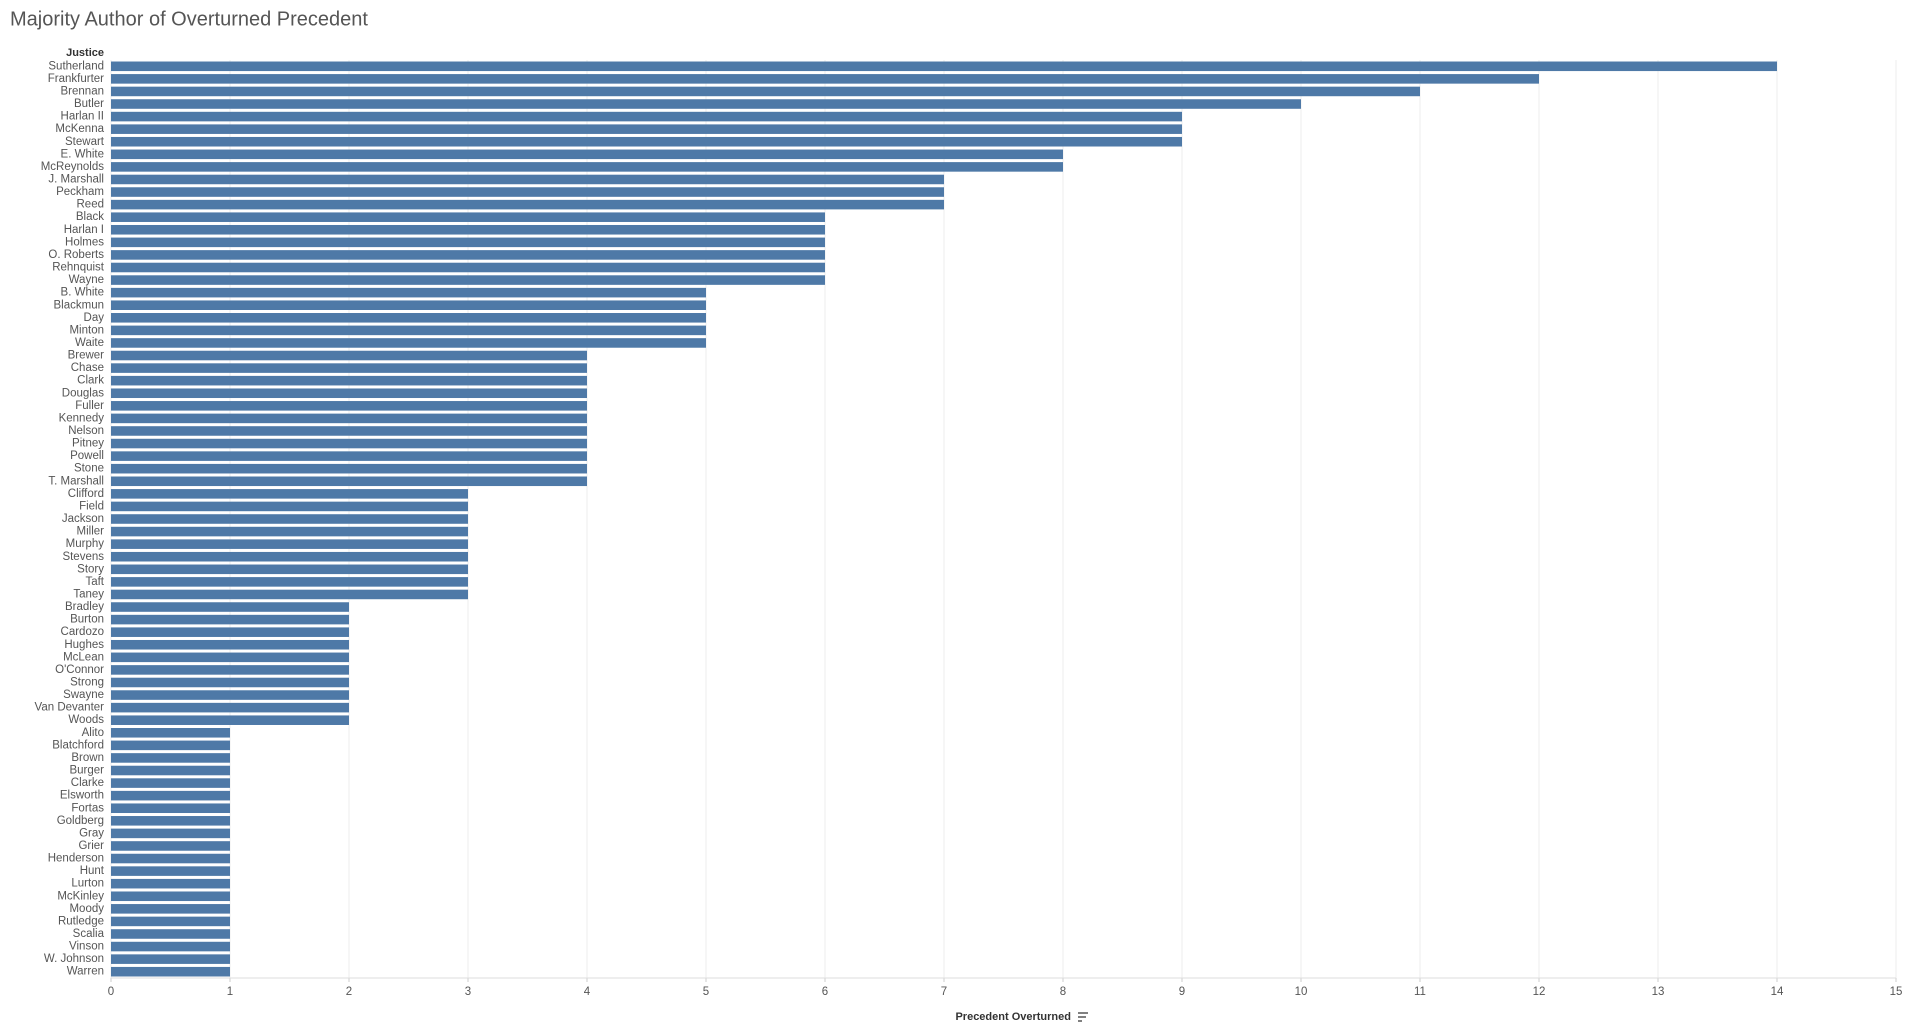 Image resolution: width=1905 pixels, height=1029 pixels. What do you see at coordinates (79, 305) in the screenshot?
I see `y-tick-label: Blackmun` at bounding box center [79, 305].